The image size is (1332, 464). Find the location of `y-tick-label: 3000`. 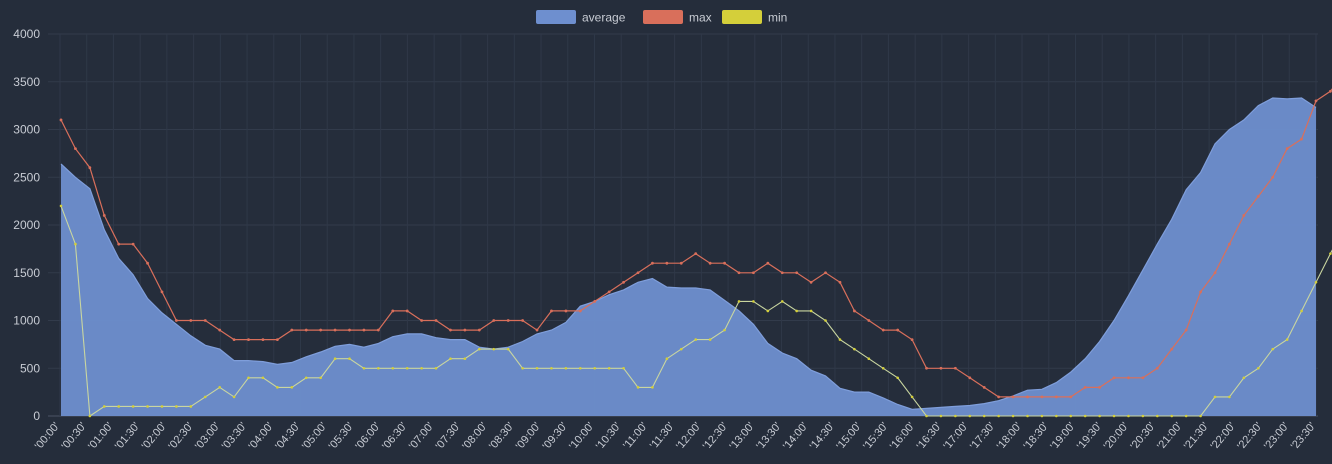

y-tick-label: 3000 is located at coordinates (26, 130).